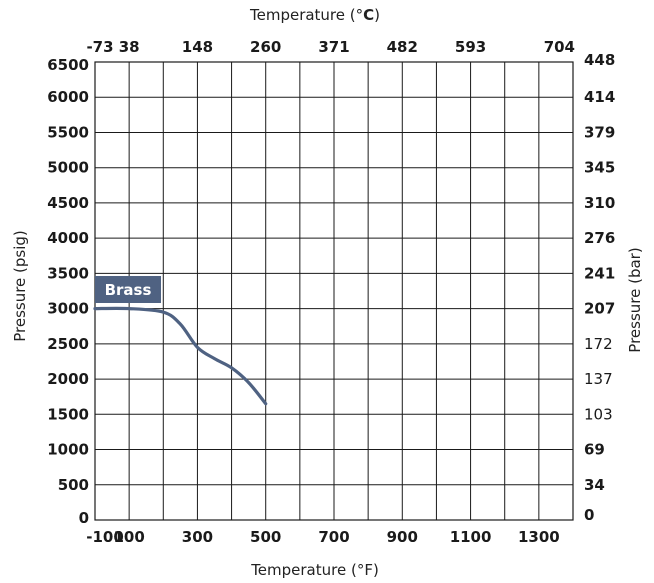 The width and height of the screenshot is (654, 583). Describe the element at coordinates (265, 537) in the screenshot. I see `bottom-tick-label: 500` at that location.